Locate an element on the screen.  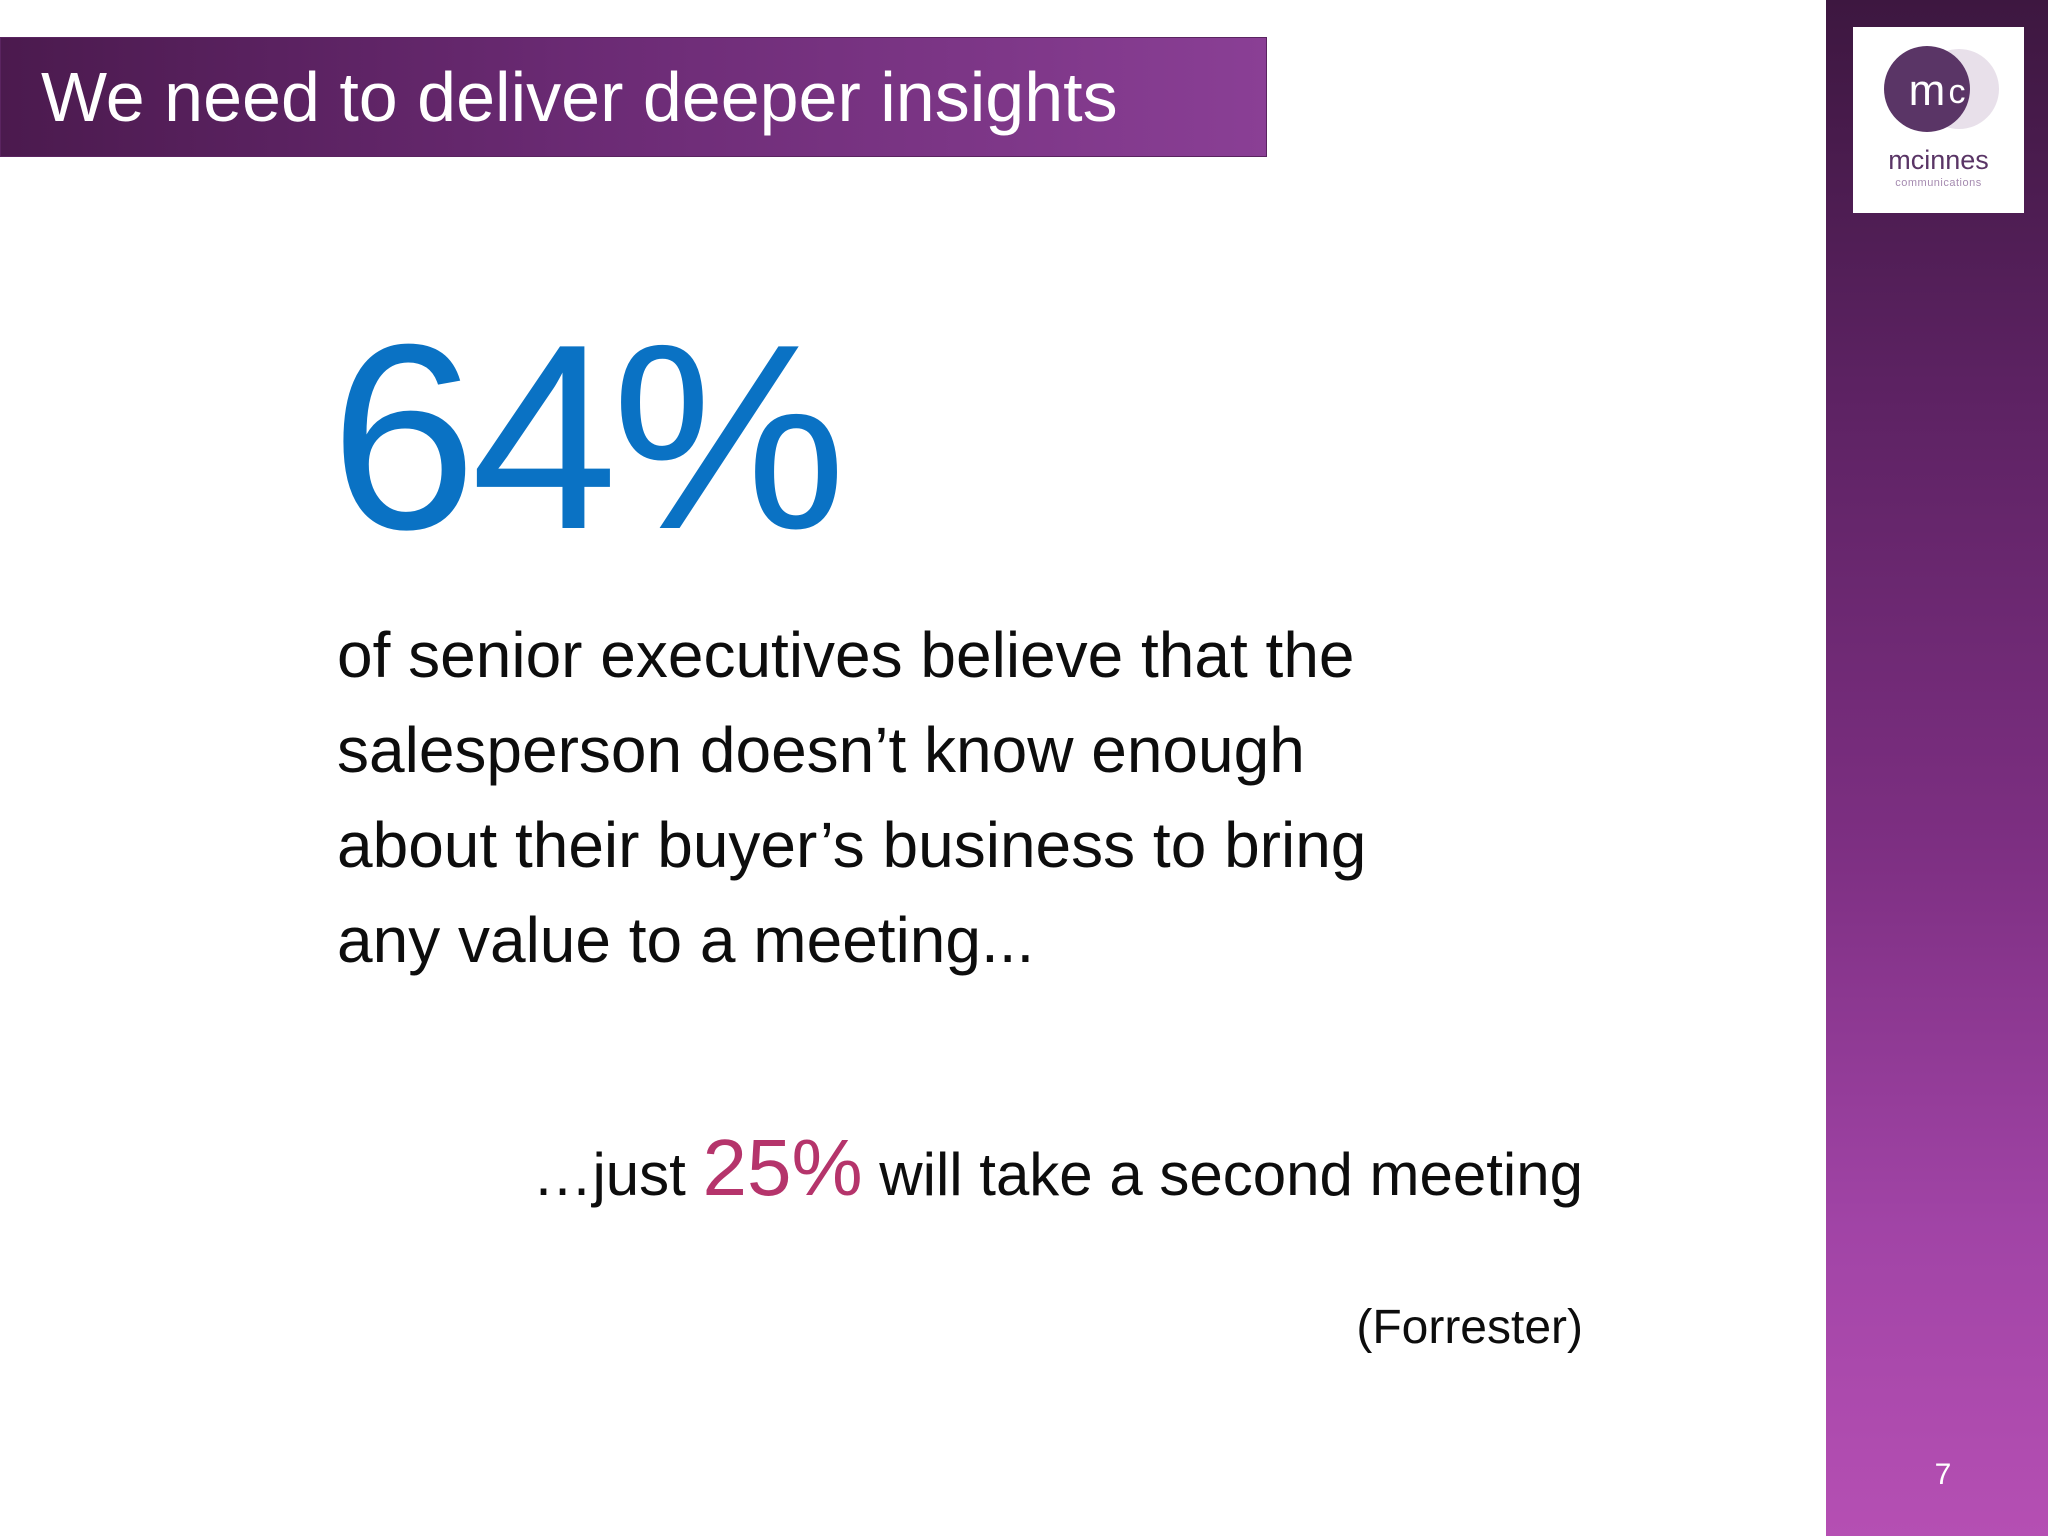
source-citation: (Forrester) is located at coordinates (1469, 1327).